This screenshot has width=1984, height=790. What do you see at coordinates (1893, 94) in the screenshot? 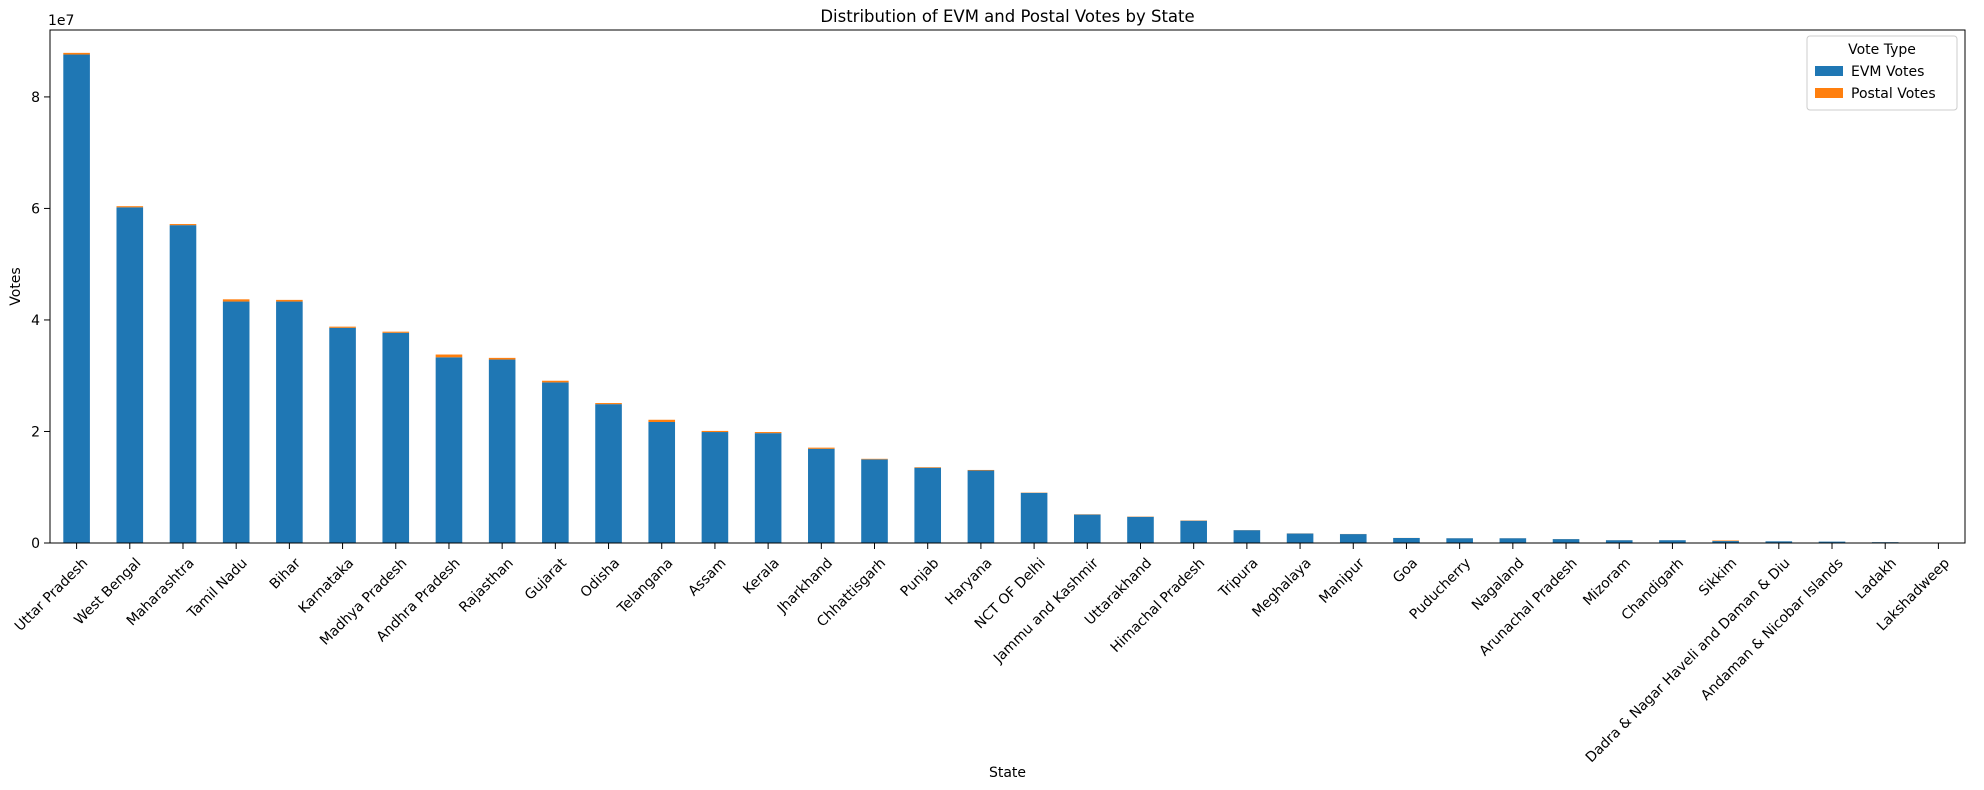
I see `legend-label: Postal Votes` at bounding box center [1893, 94].